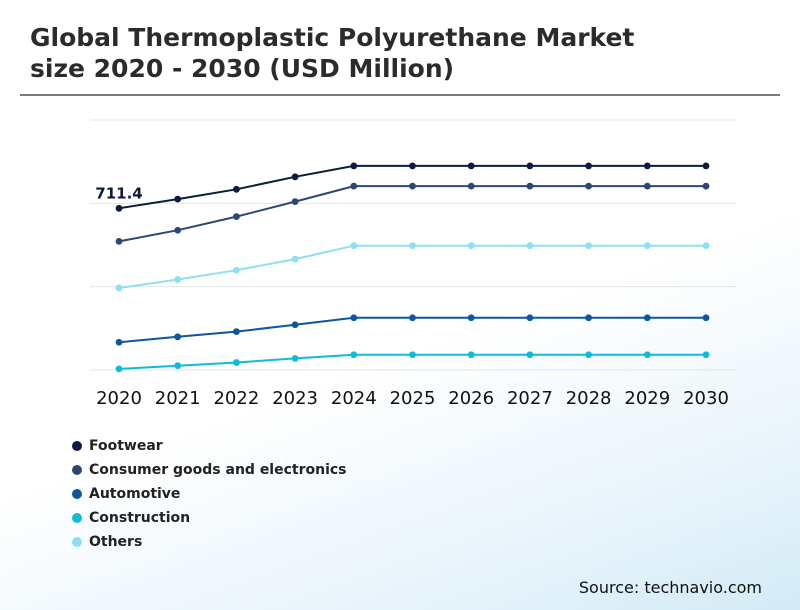 The image size is (800, 610). Describe the element at coordinates (118, 193) in the screenshot. I see `start-value-annotation: 711.4` at that location.